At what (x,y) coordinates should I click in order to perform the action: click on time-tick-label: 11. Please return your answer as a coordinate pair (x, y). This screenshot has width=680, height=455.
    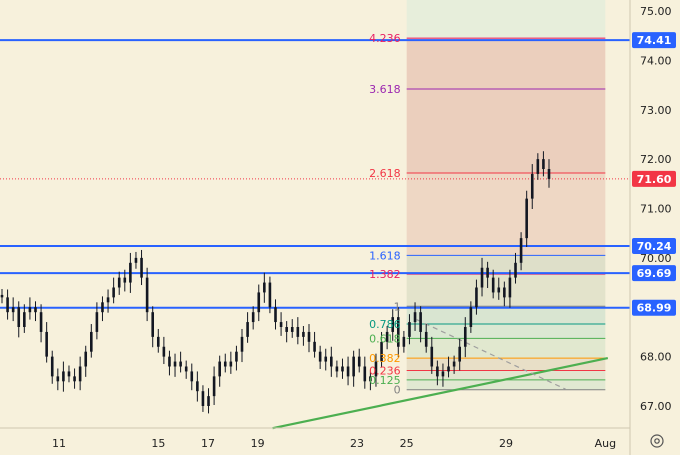
    Looking at the image, I should click on (59, 443).